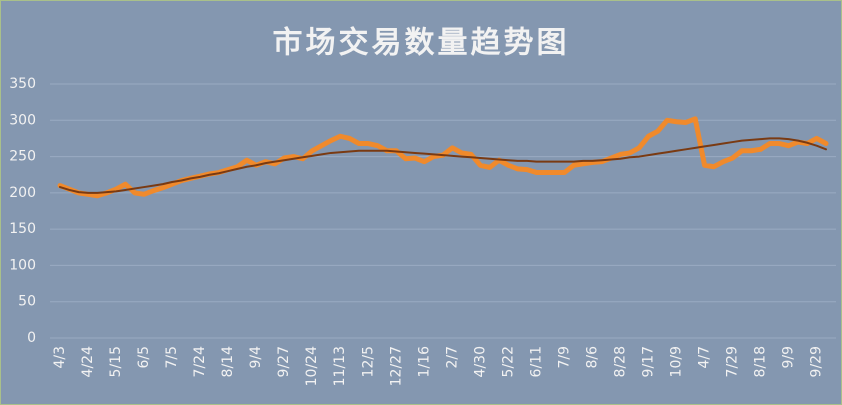 The width and height of the screenshot is (842, 405). Describe the element at coordinates (677, 361) in the screenshot. I see `x-tick-label: 10/9` at that location.